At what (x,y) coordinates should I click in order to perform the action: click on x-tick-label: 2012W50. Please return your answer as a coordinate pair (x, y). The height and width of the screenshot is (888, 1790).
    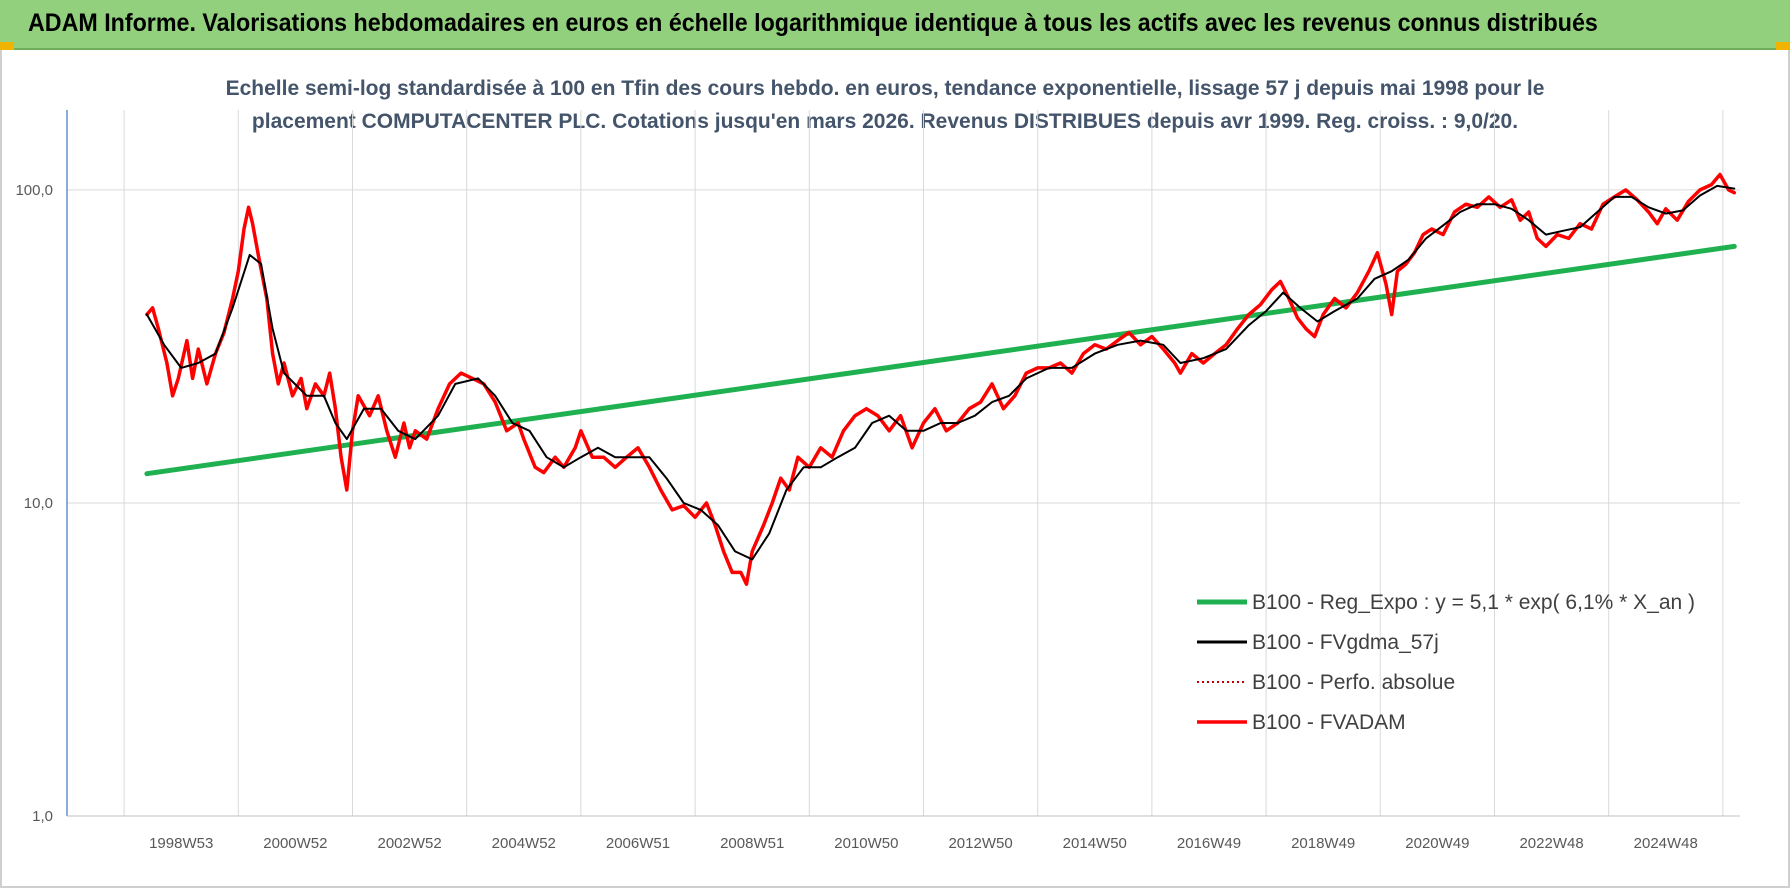
    Looking at the image, I should click on (980, 843).